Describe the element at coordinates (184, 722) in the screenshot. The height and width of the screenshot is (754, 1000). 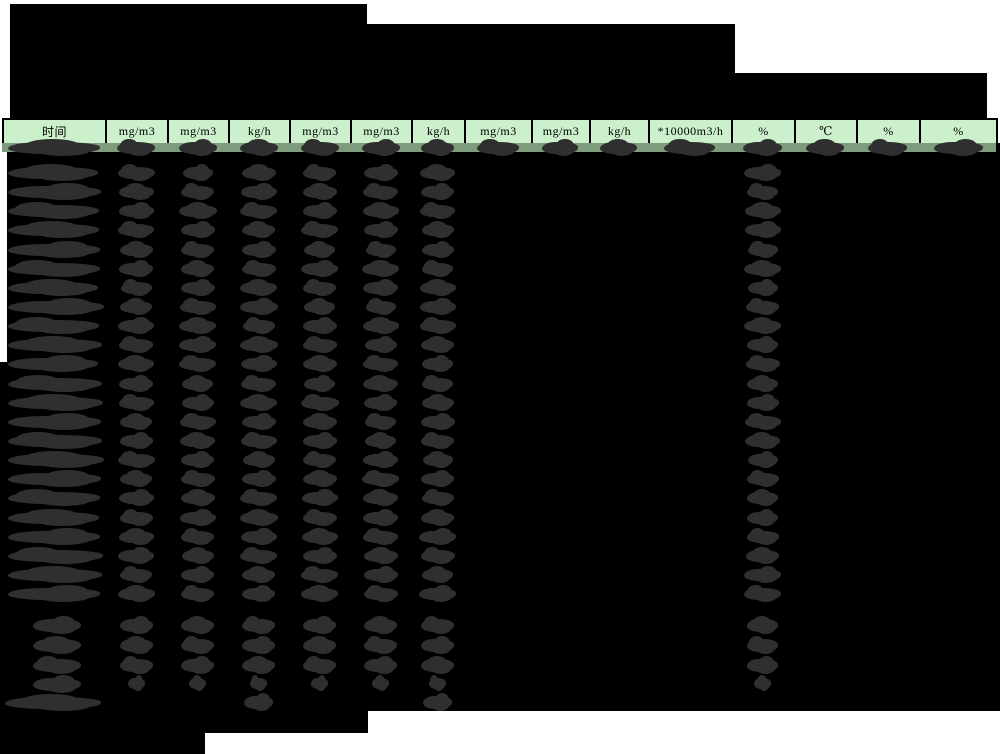
I see `redacted-footer-block-wide` at that location.